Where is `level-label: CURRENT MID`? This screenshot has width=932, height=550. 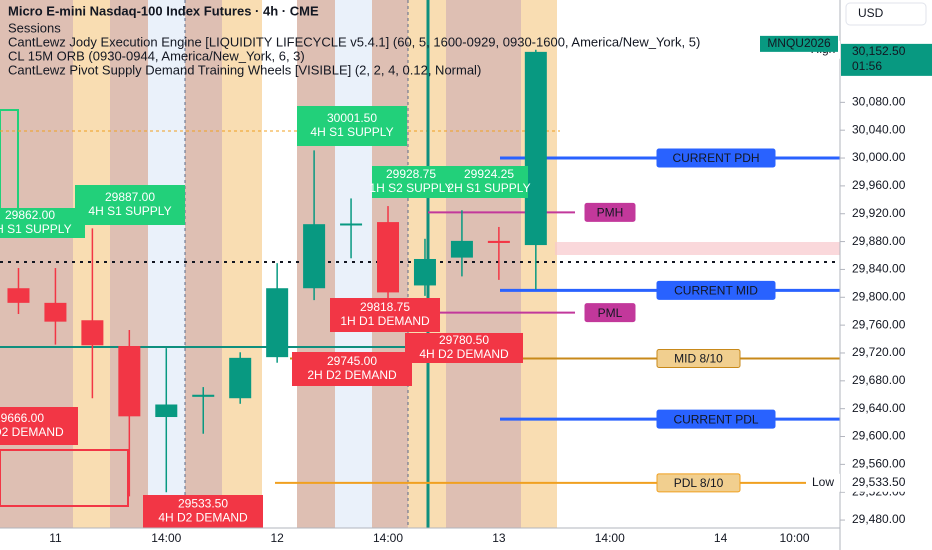 level-label: CURRENT MID is located at coordinates (716, 290).